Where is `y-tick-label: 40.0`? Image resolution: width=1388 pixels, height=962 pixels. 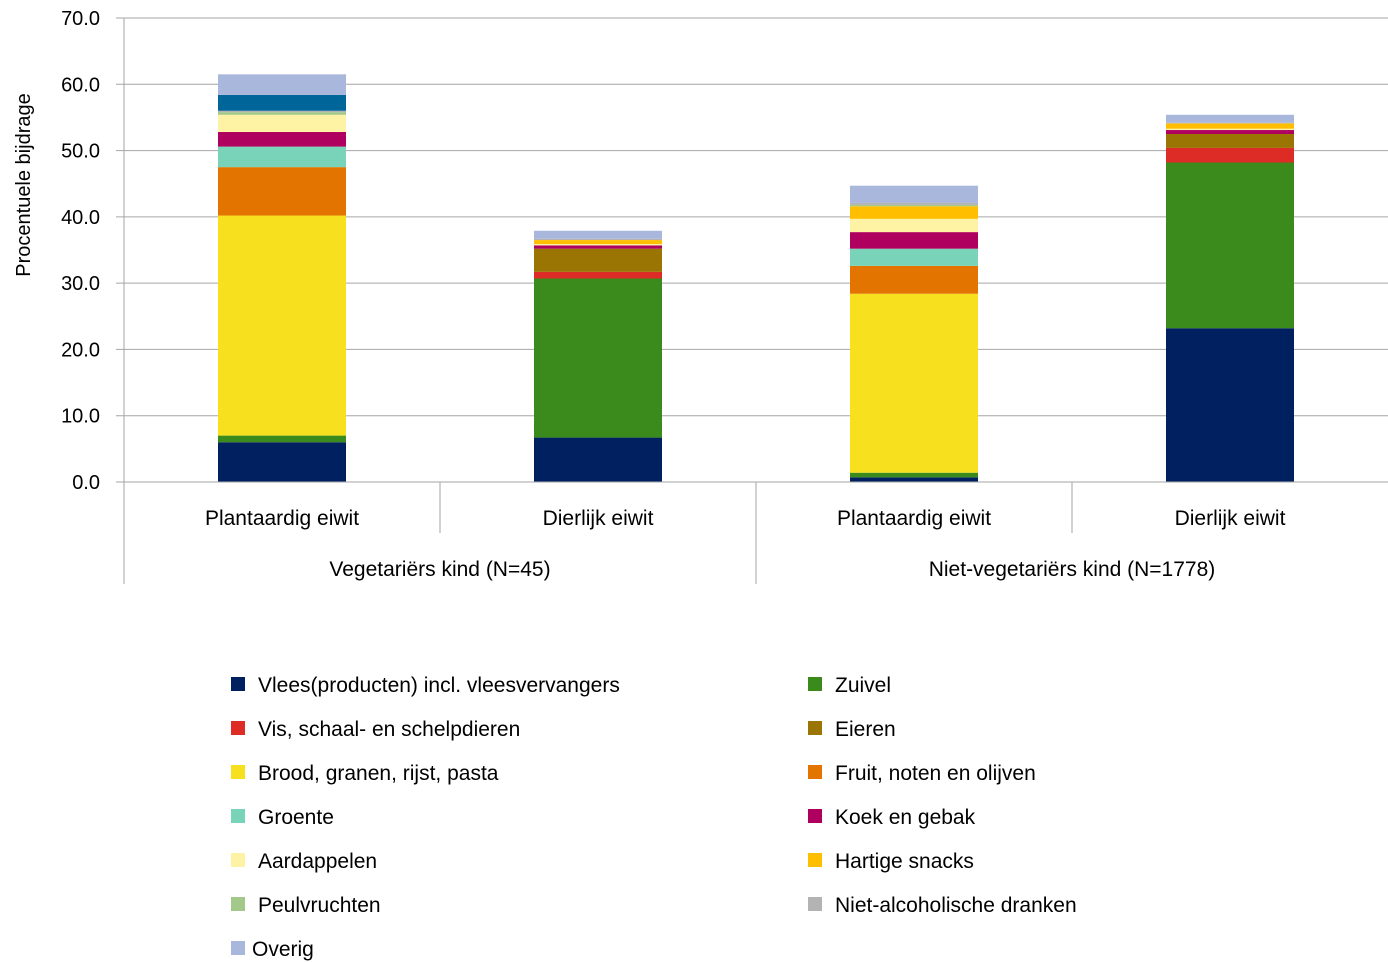
y-tick-label: 40.0 is located at coordinates (80, 218).